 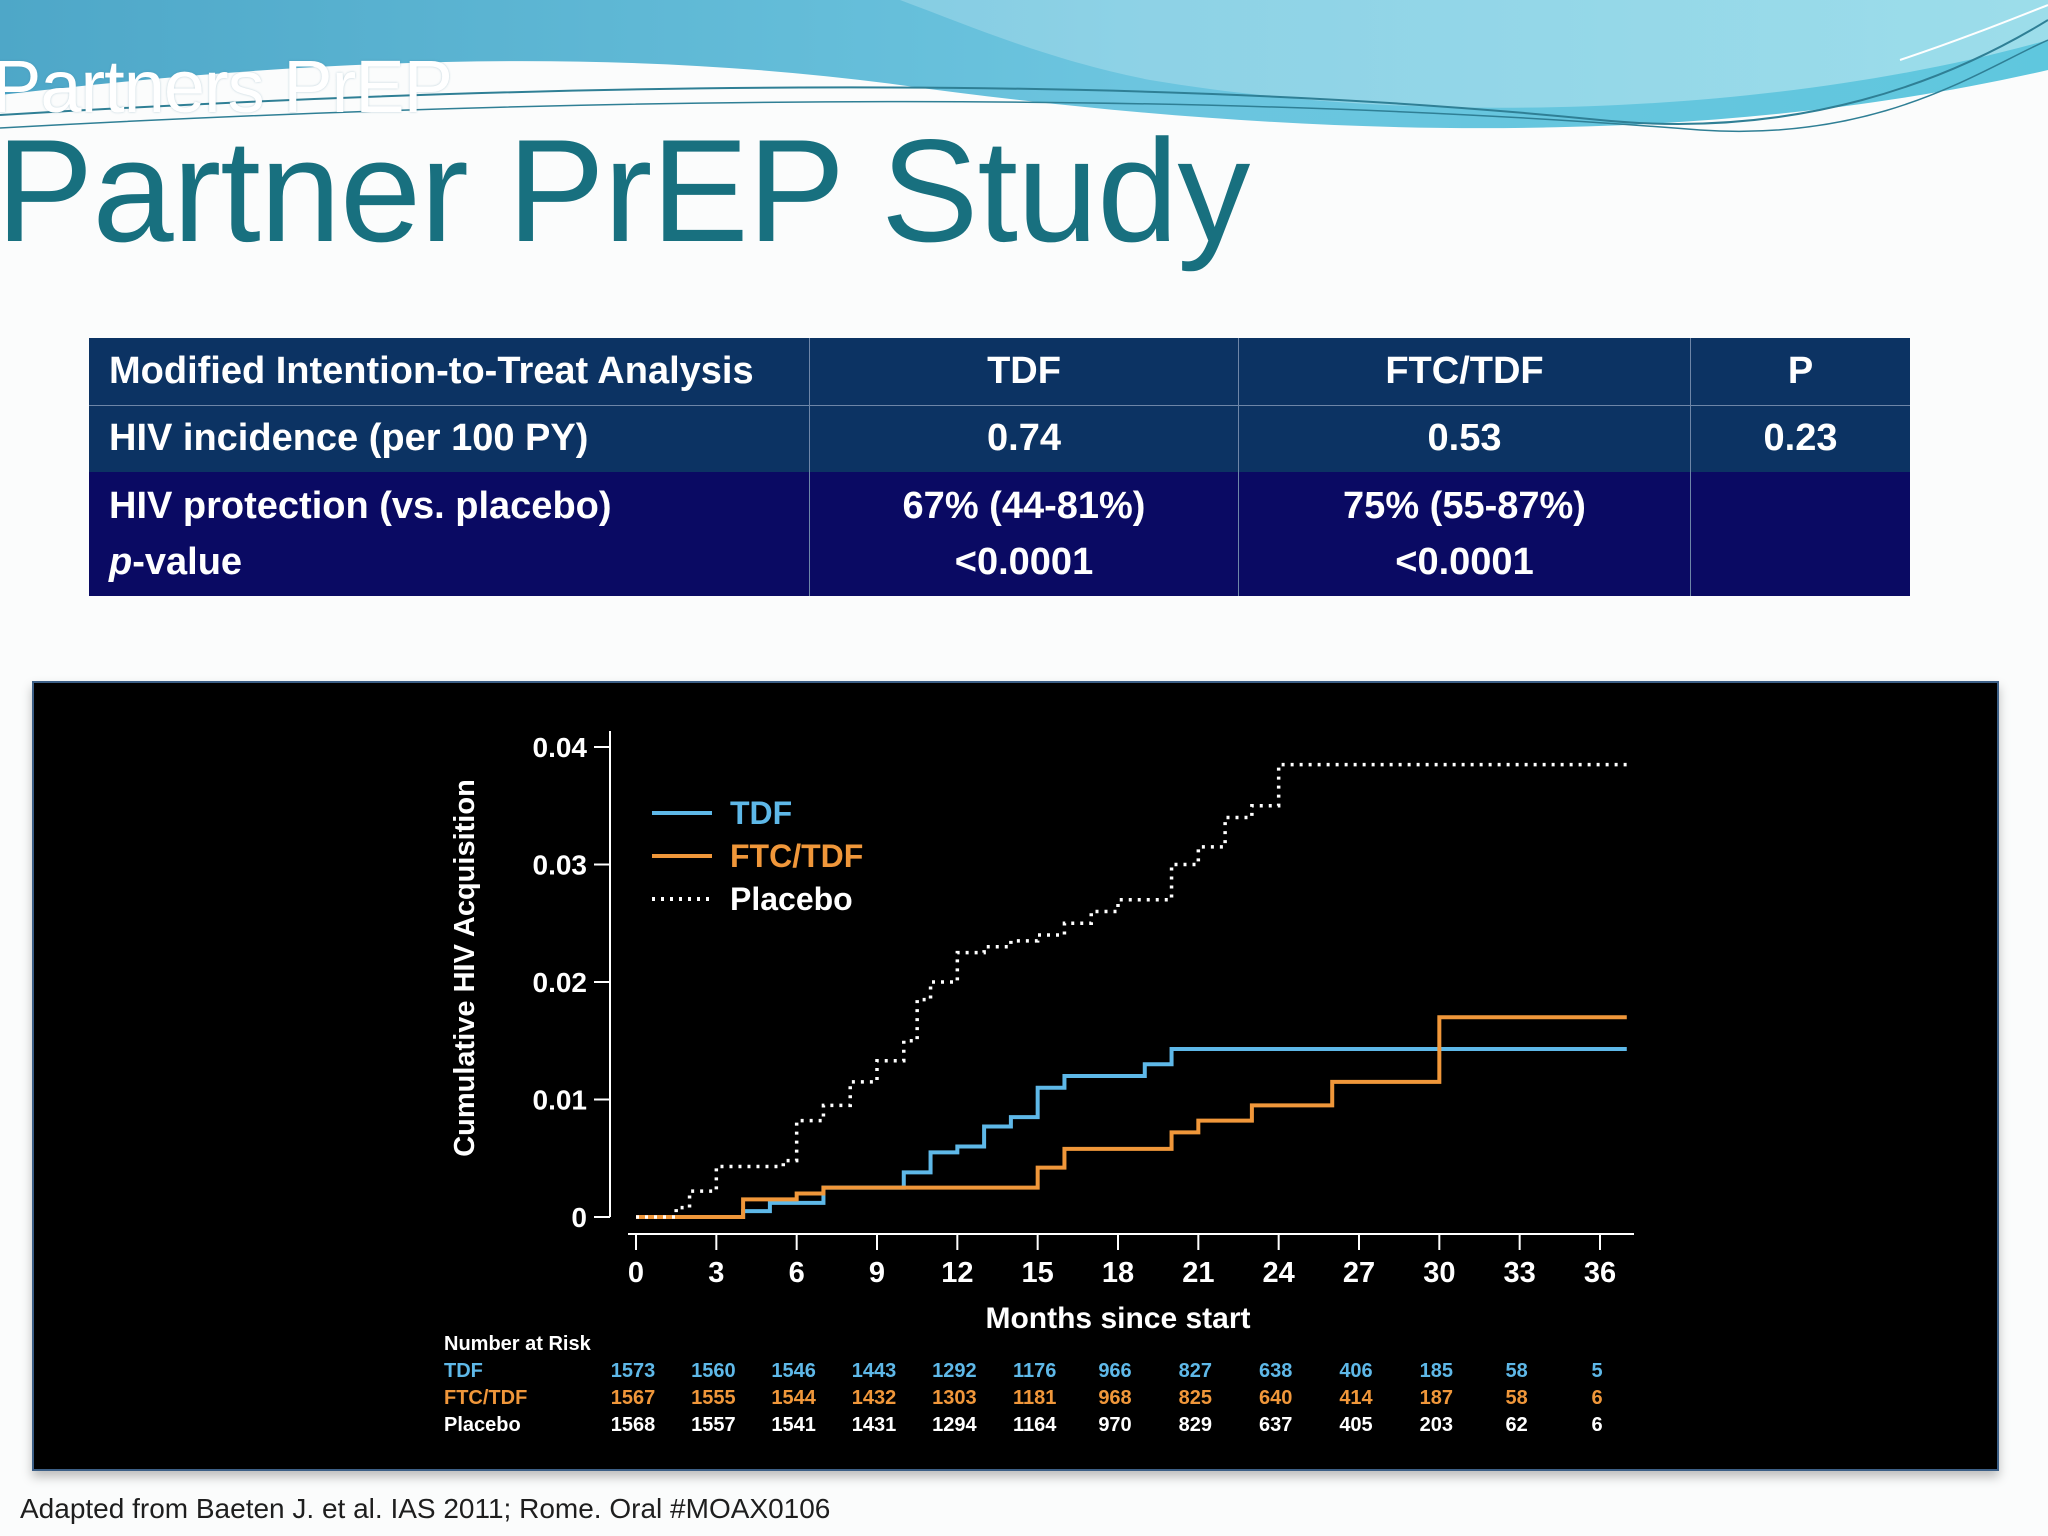 What do you see at coordinates (482, 1425) in the screenshot?
I see `risk-row-name: Placebo` at bounding box center [482, 1425].